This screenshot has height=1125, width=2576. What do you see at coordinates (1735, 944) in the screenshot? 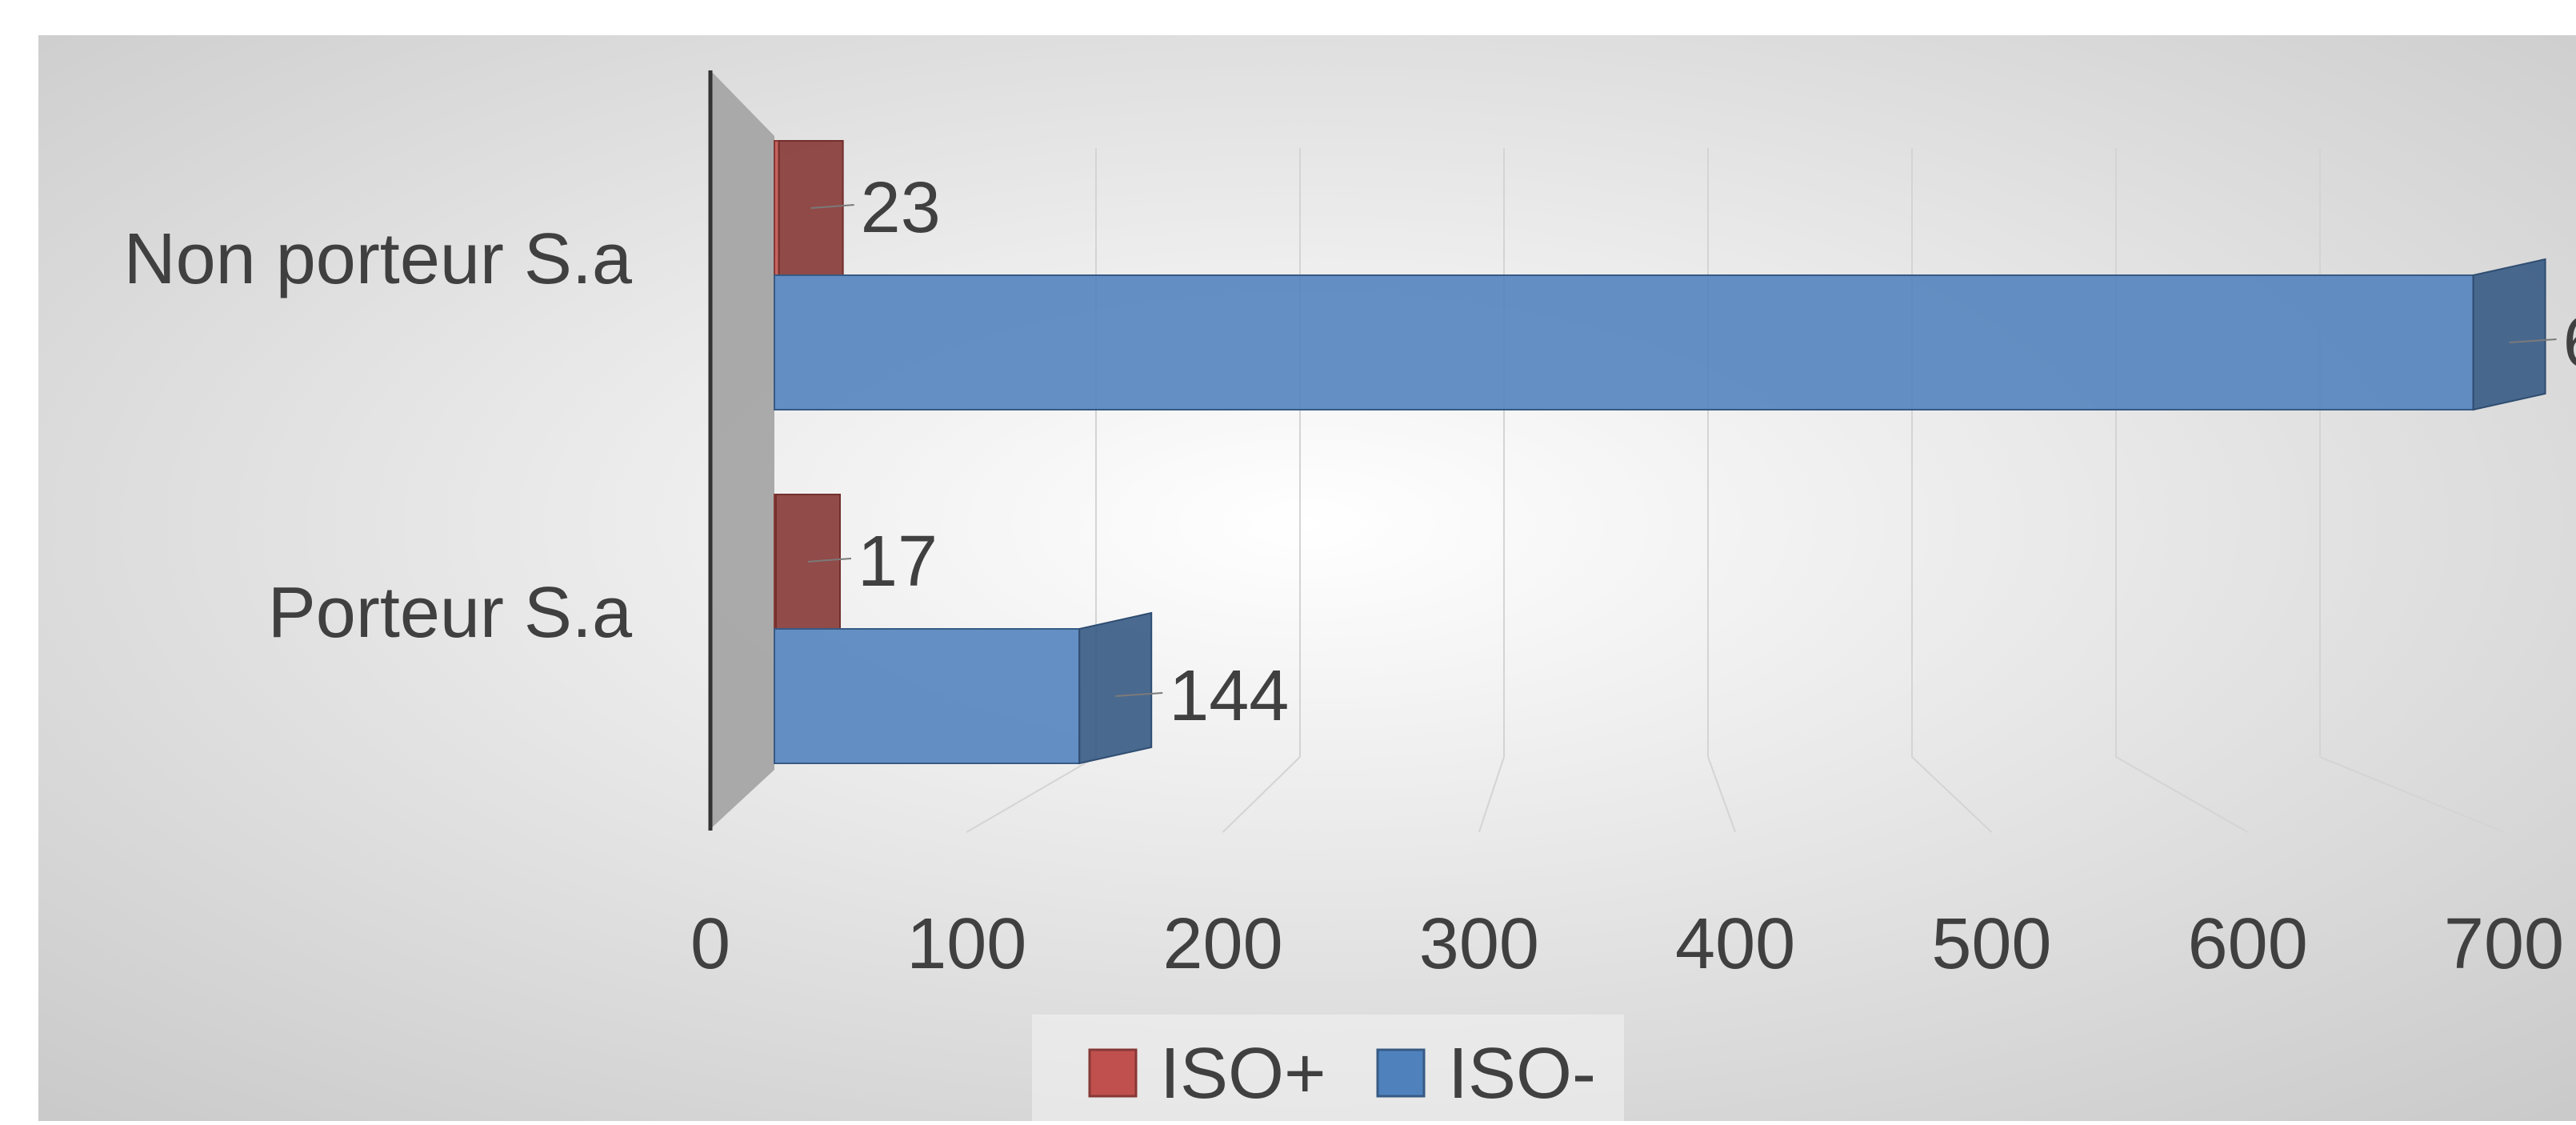
I see `x-tick-label-400: 400` at bounding box center [1735, 944].